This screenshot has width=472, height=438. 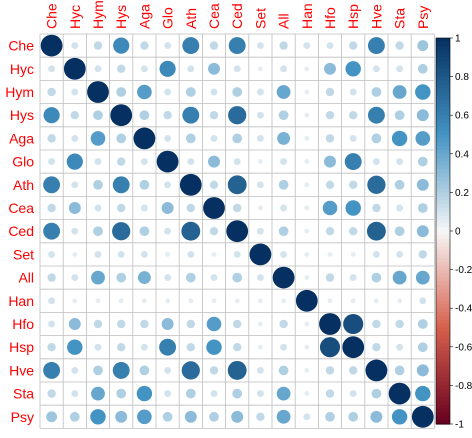 I want to click on correlation-cell-Han-Ced, so click(x=237, y=301).